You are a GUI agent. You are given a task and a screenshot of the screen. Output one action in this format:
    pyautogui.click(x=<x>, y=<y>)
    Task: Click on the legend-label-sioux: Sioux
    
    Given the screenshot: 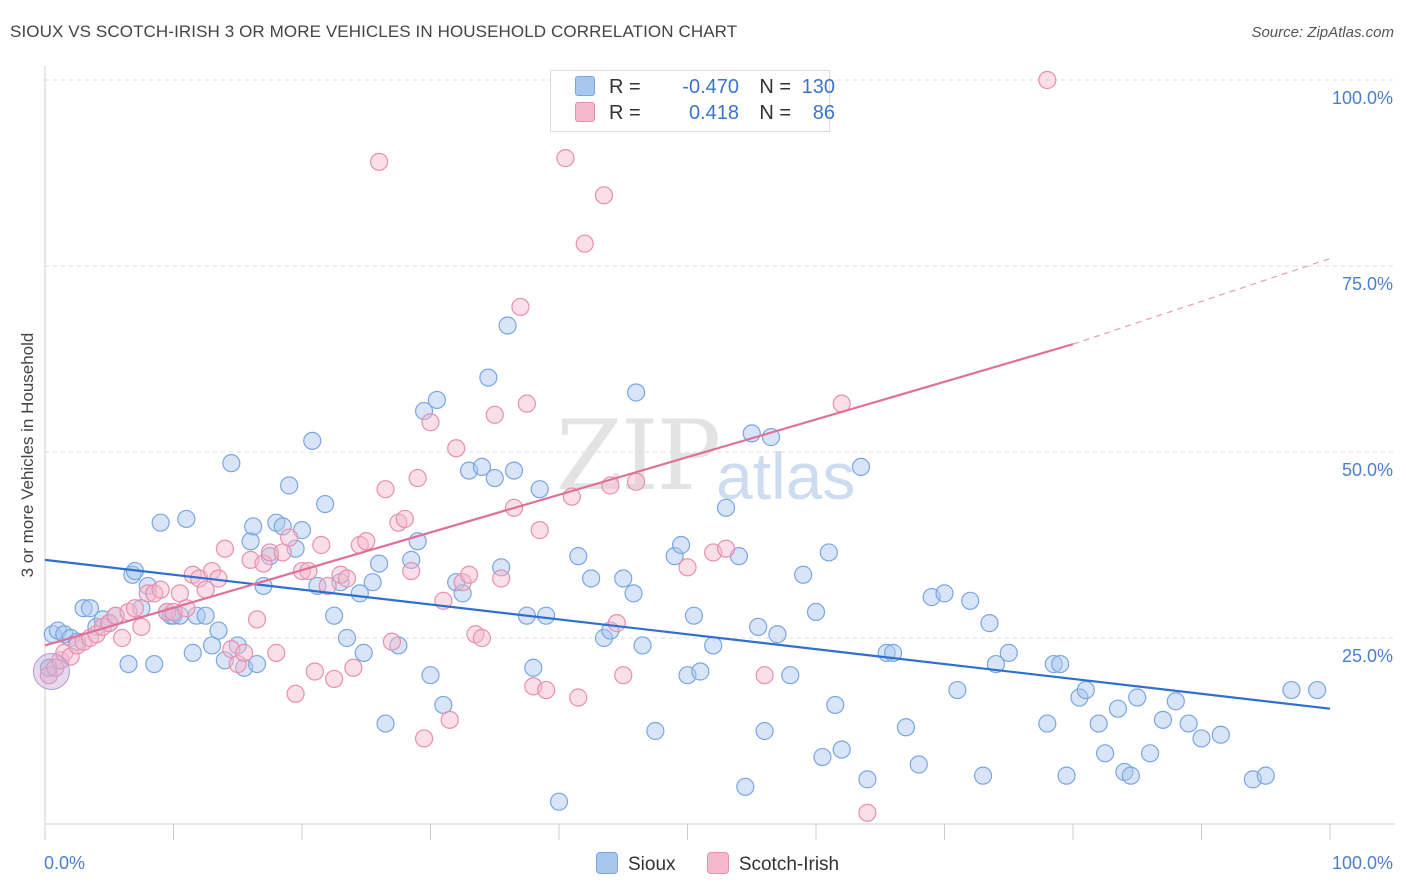 What is the action you would take?
    pyautogui.click(x=652, y=864)
    